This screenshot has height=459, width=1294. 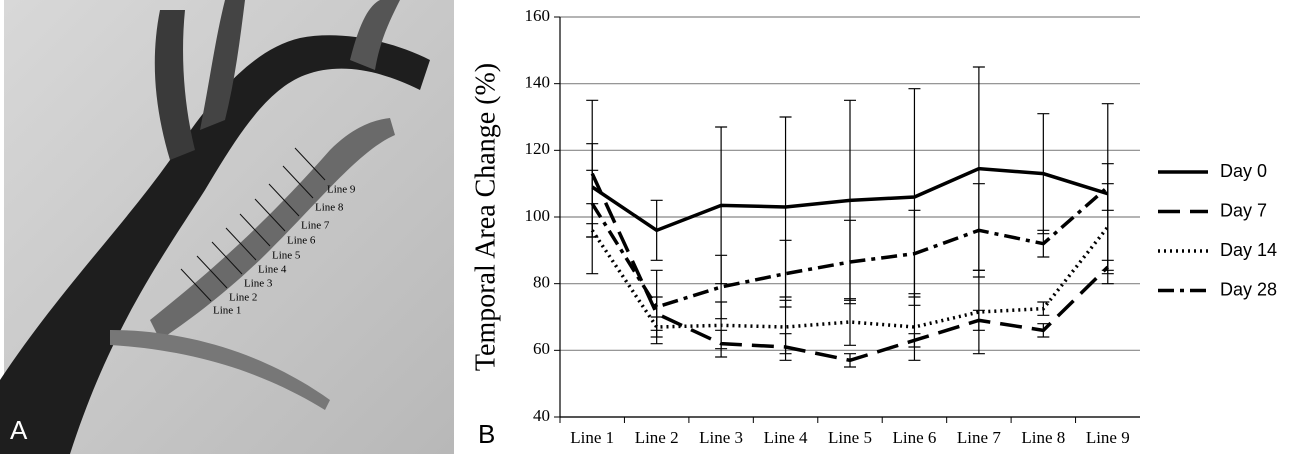 What do you see at coordinates (538, 82) in the screenshot?
I see `y-tick-label: 140` at bounding box center [538, 82].